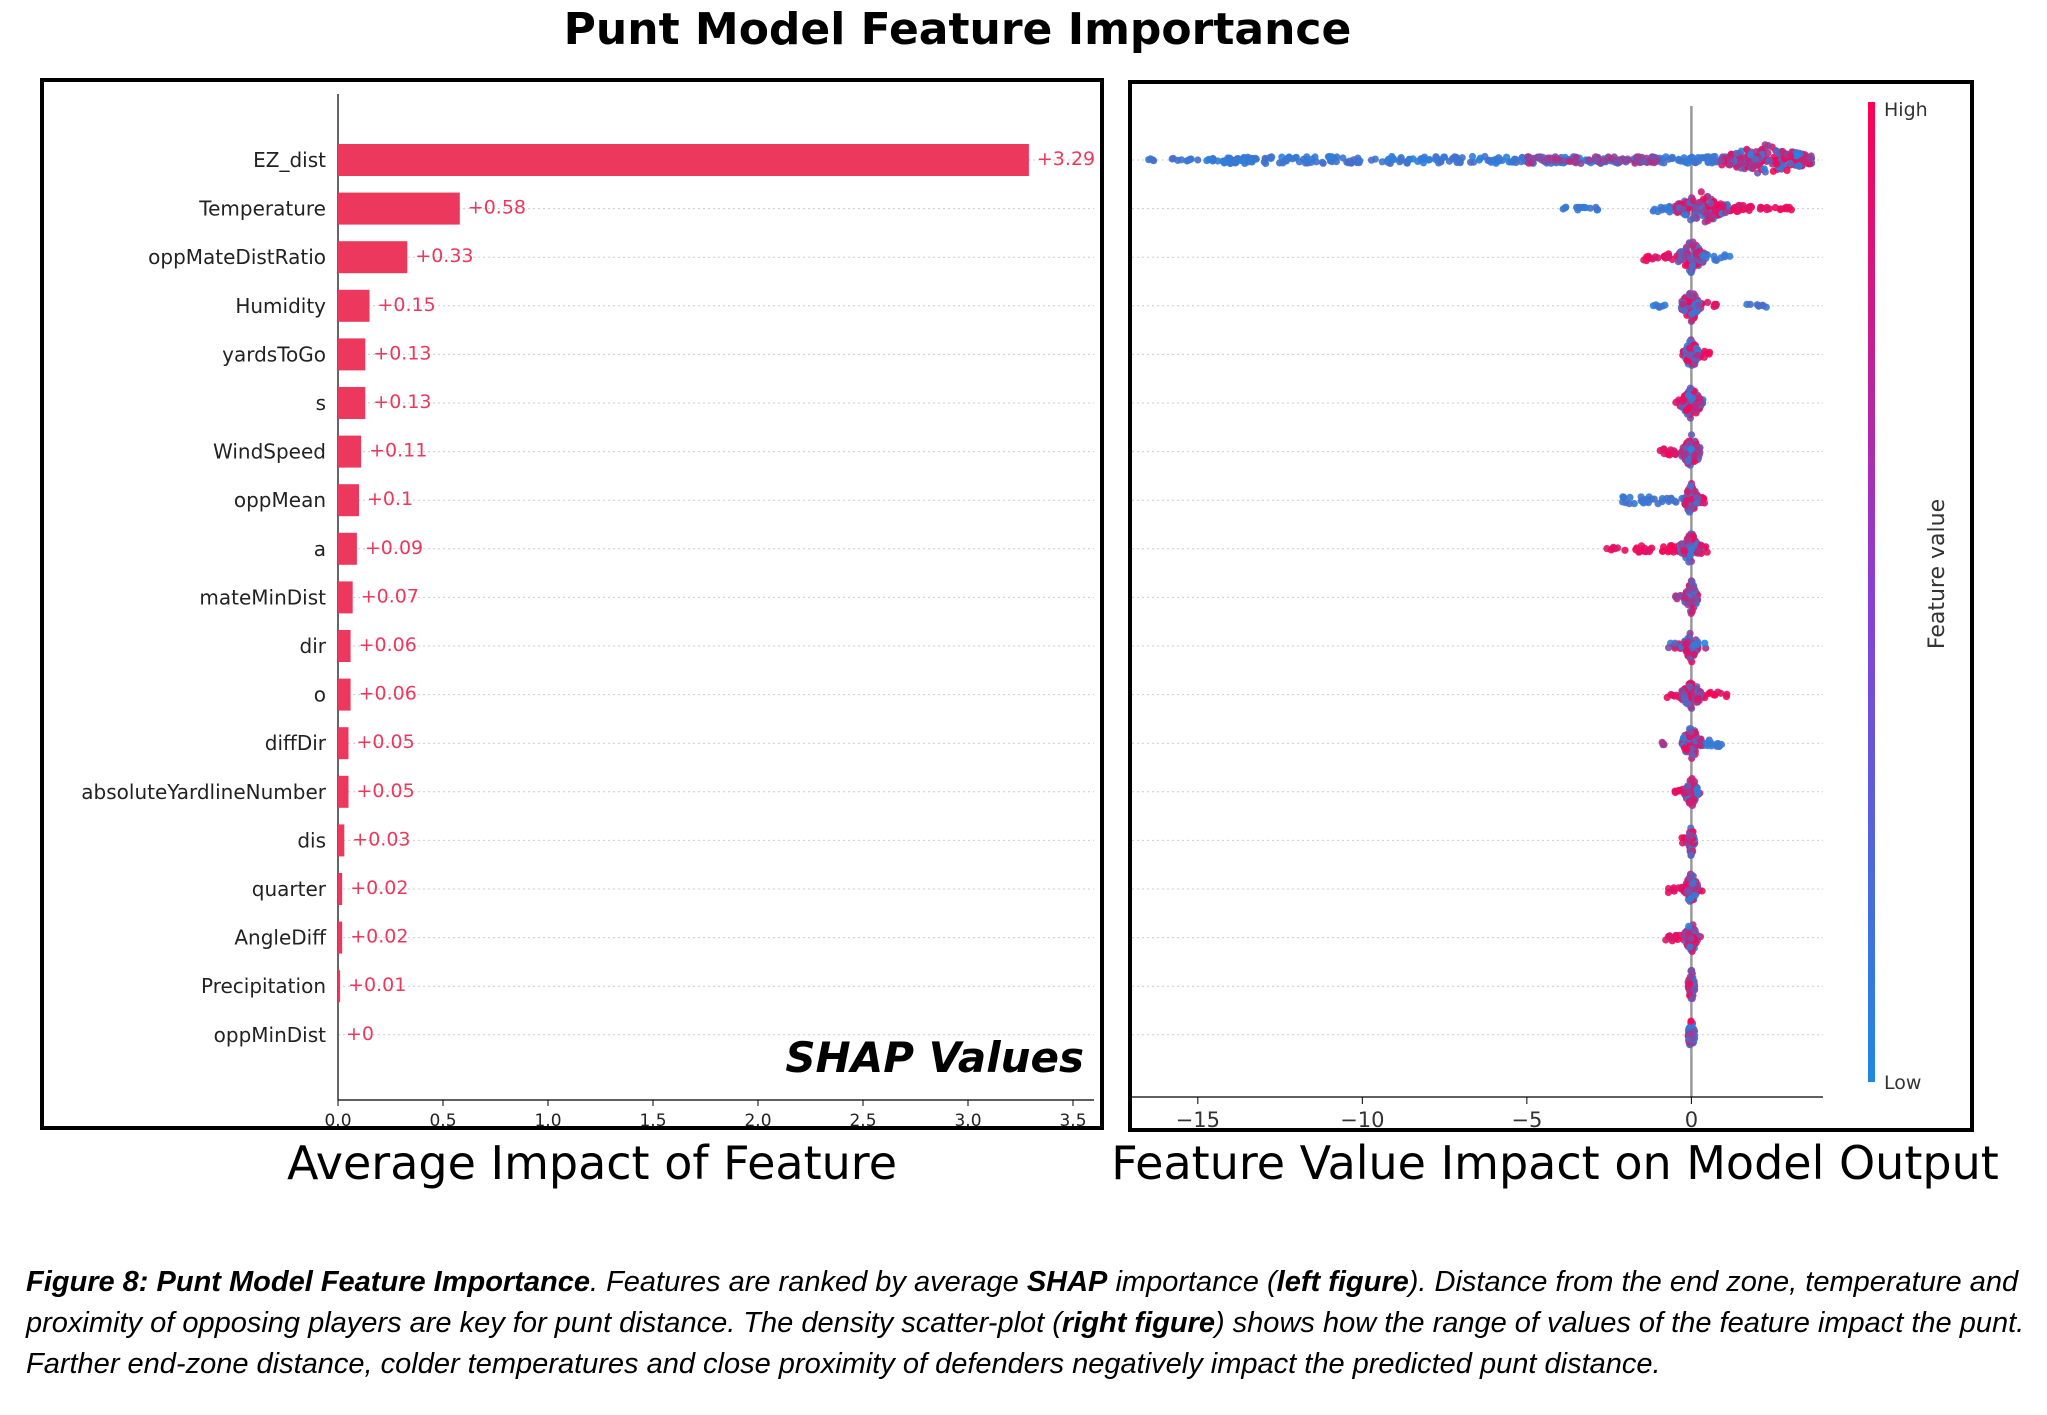  I want to click on value-label: +0.03, so click(381, 839).